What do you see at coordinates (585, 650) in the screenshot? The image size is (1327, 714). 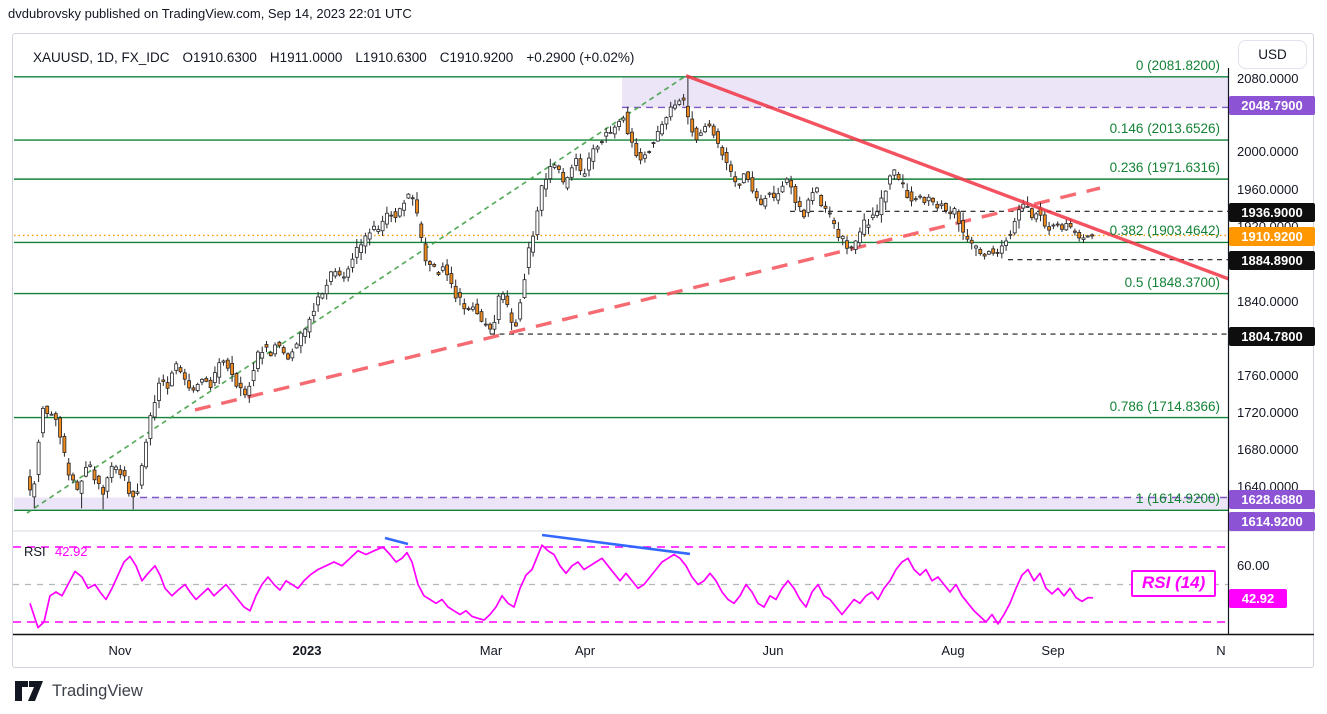 I see `time-axis-label: Apr` at bounding box center [585, 650].